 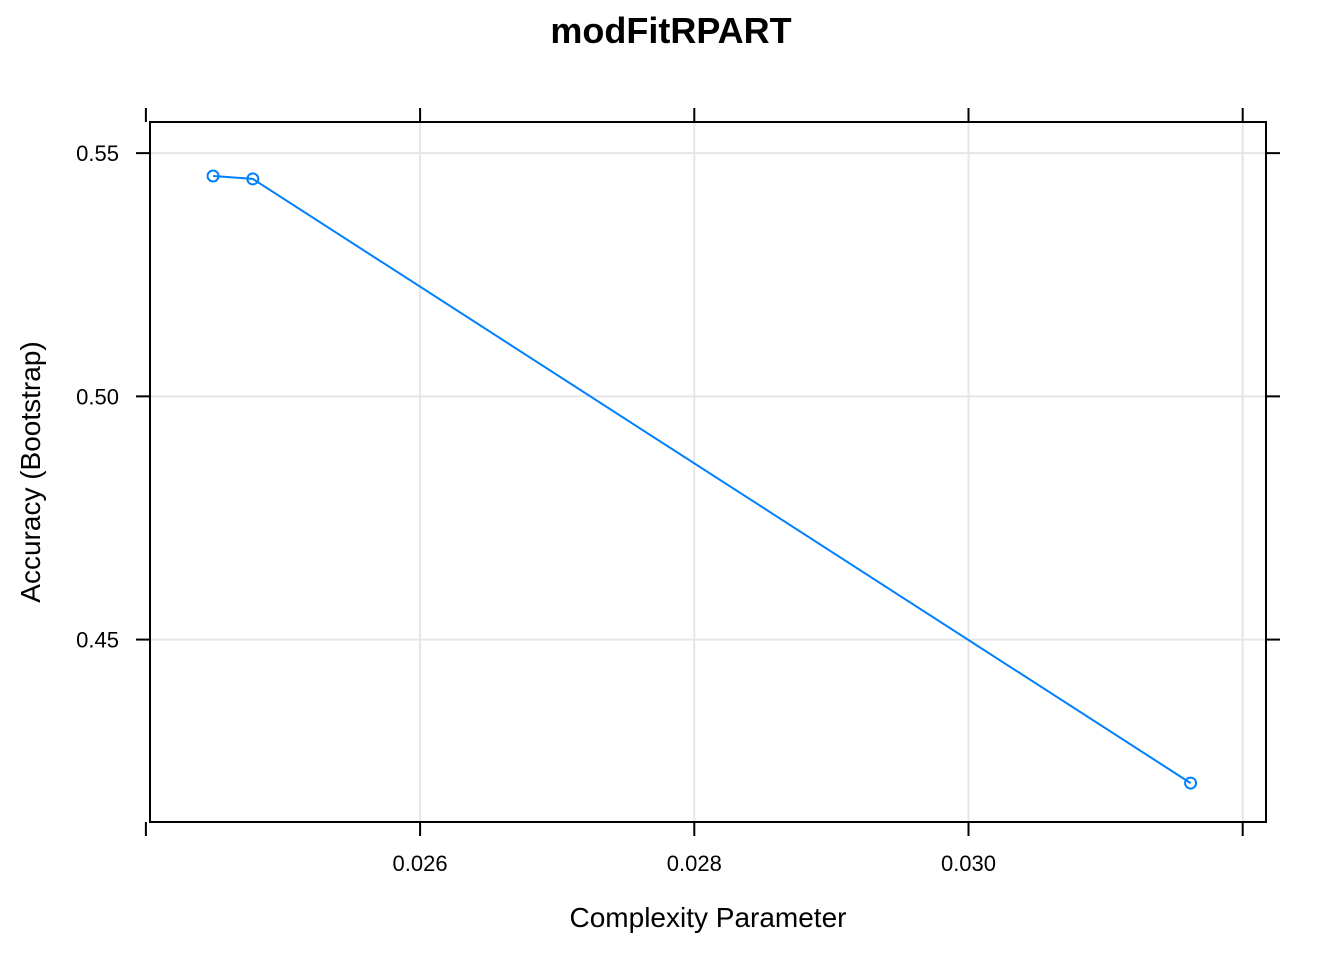 I want to click on y-axis-label: Accuracy (Bootstrap), so click(x=30, y=471).